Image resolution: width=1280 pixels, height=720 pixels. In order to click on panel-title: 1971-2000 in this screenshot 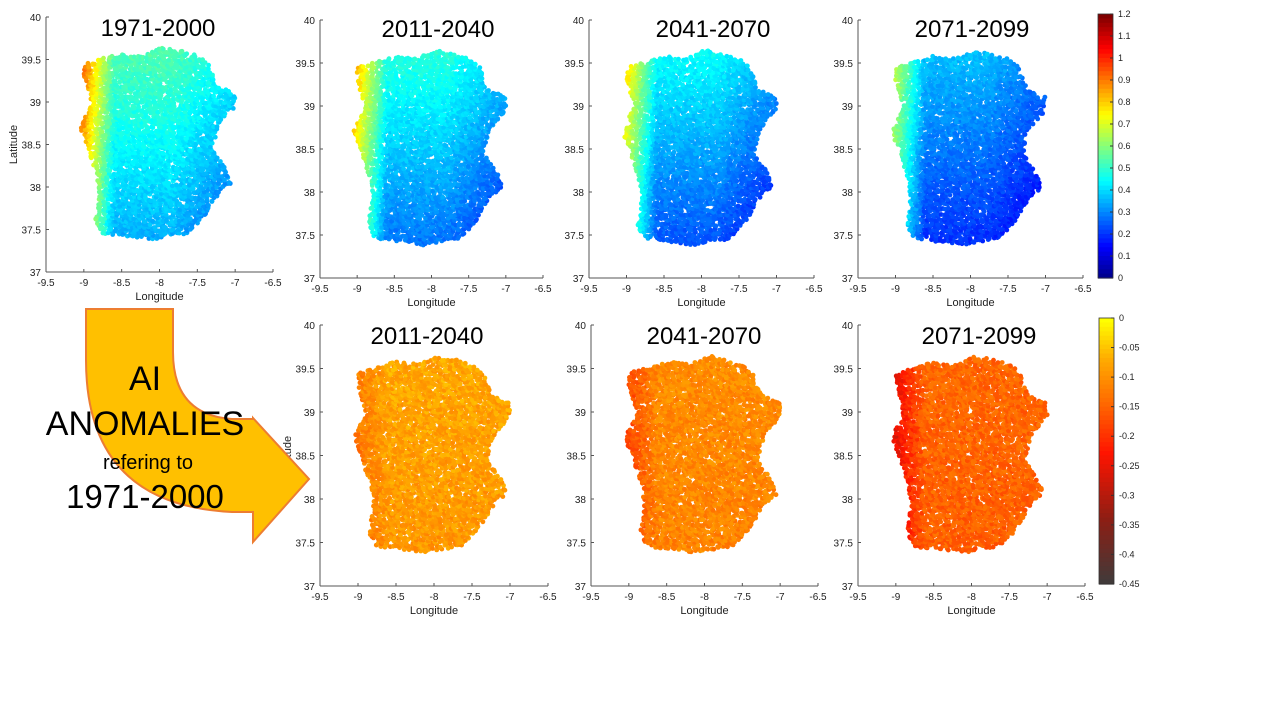, I will do `click(158, 28)`.